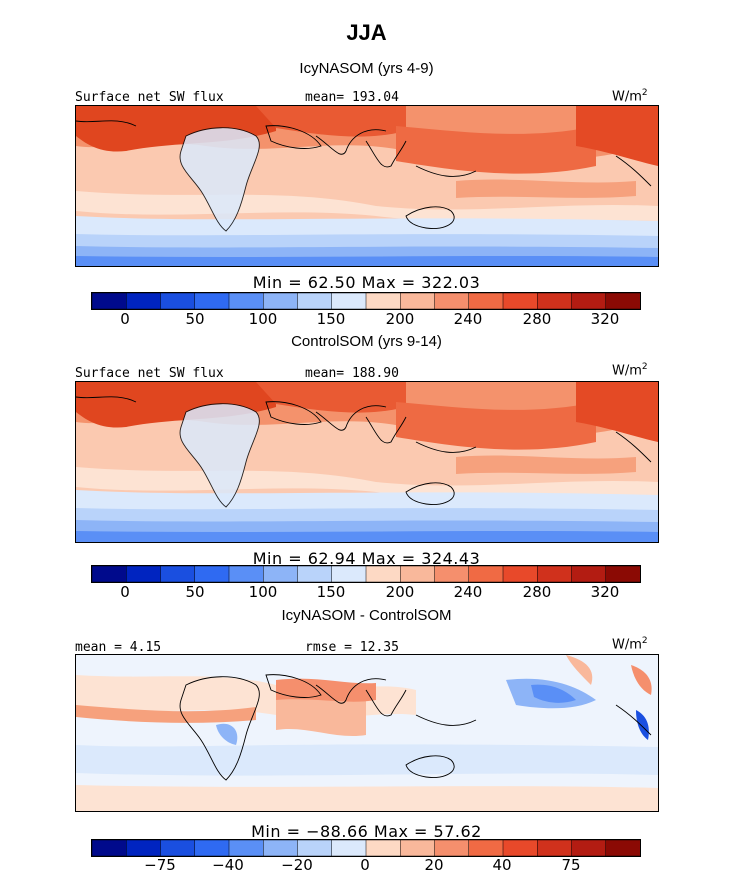 The height and width of the screenshot is (877, 733). I want to click on panel-2-subtitle: ControlSOM (yrs 9-14), so click(366, 341).